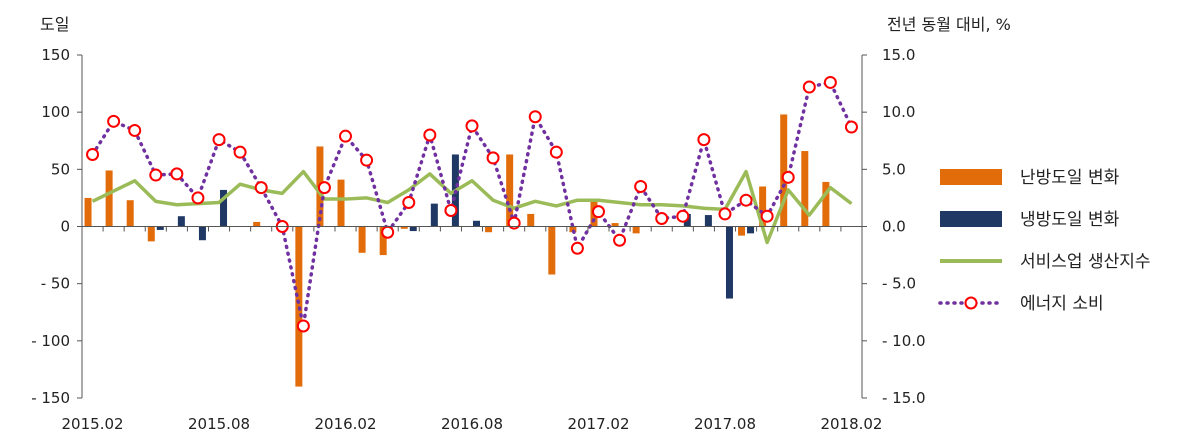  Describe the element at coordinates (894, 169) in the screenshot. I see `y-right-tick-label: 5.0` at that location.